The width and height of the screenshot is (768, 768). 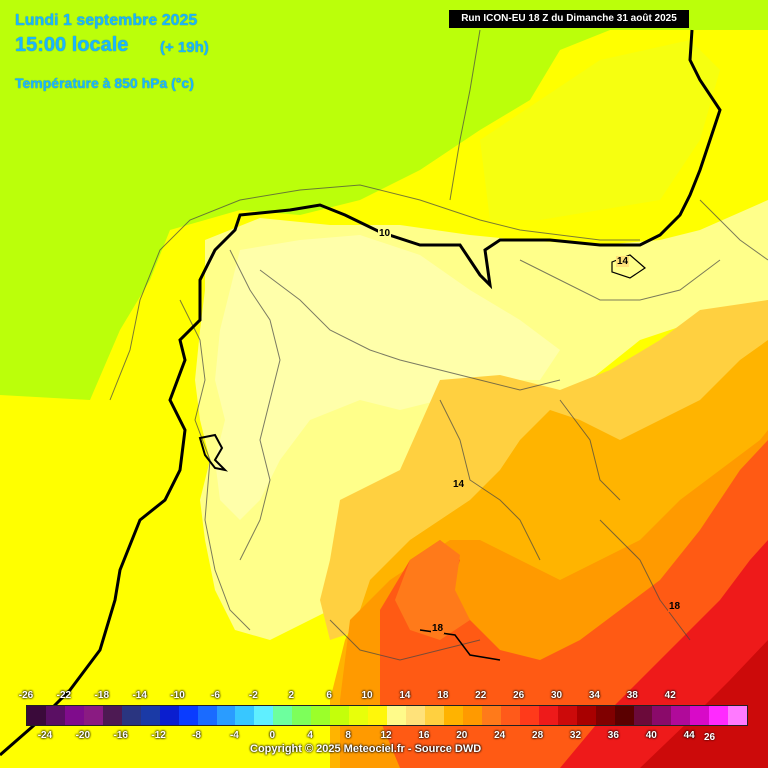 What do you see at coordinates (83, 735) in the screenshot?
I see `legend-tick-bottom: -20` at bounding box center [83, 735].